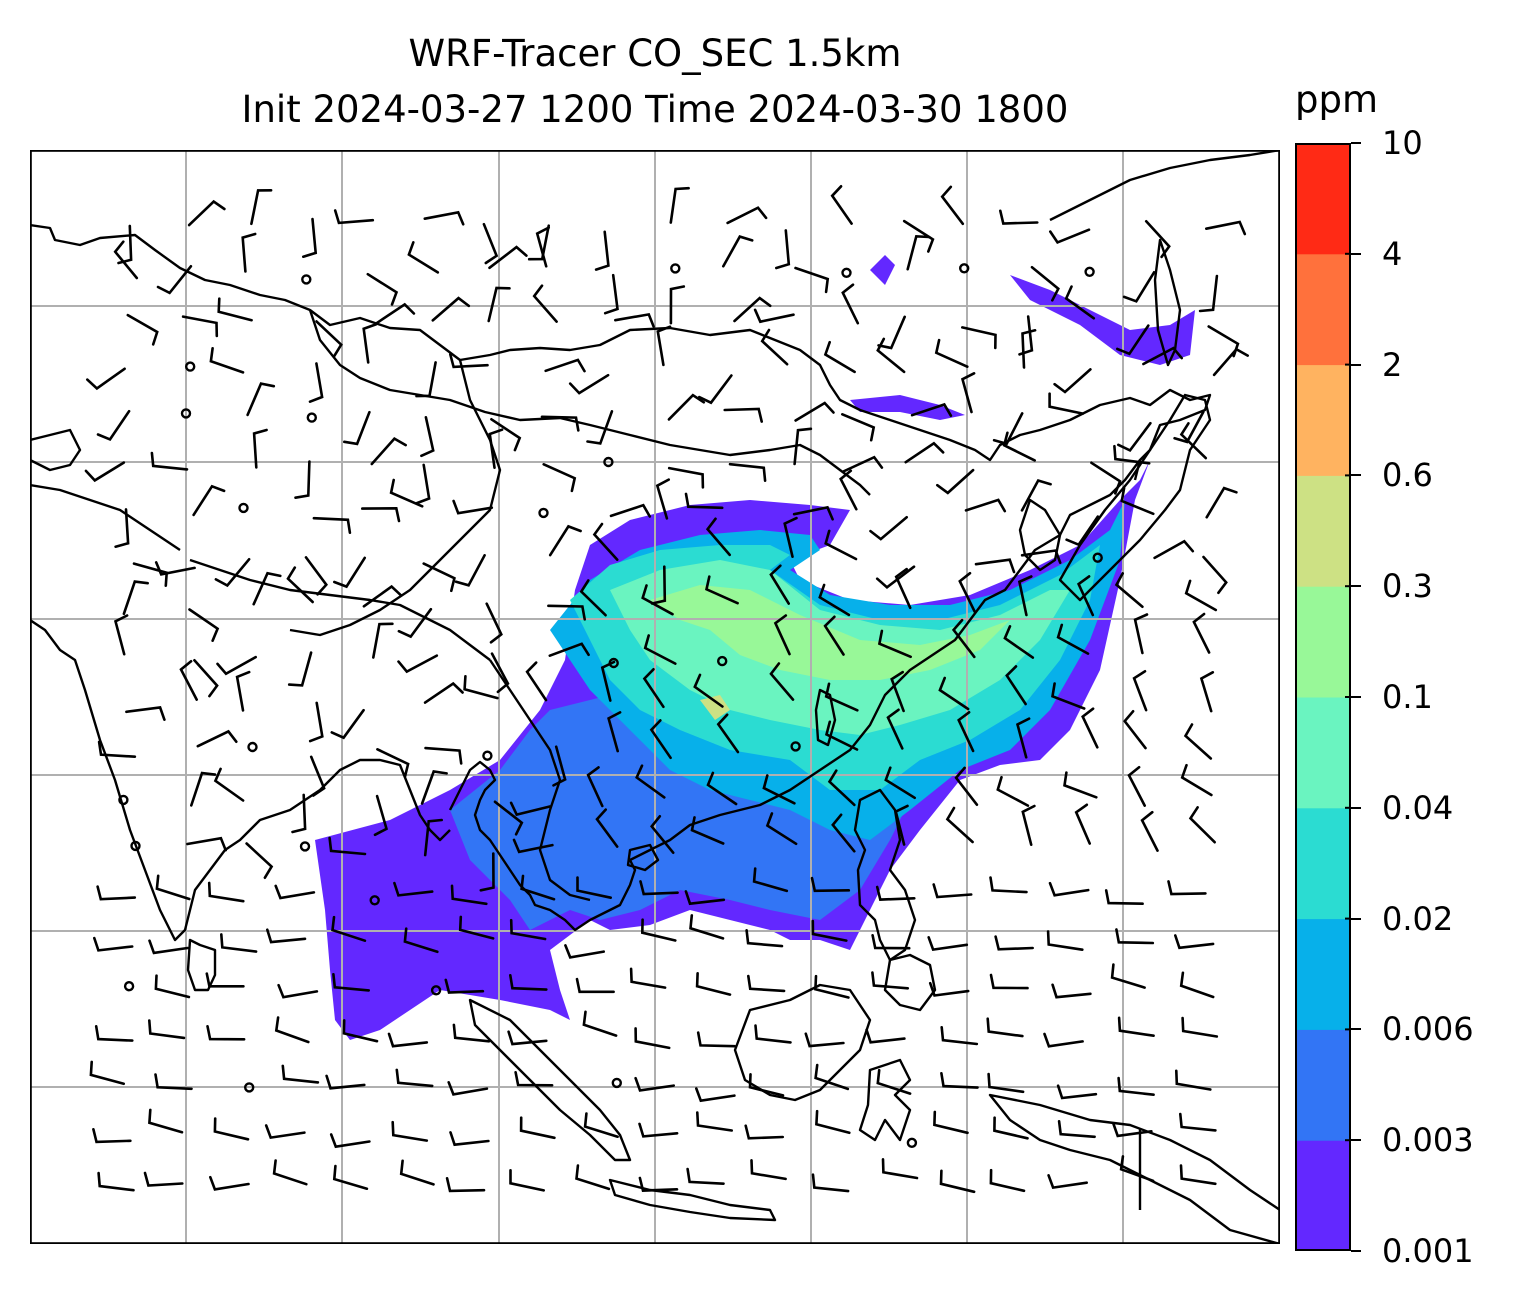 The width and height of the screenshot is (1528, 1306). Describe the element at coordinates (1418, 807) in the screenshot. I see `colorbar-tick-label: 0.04` at that location.